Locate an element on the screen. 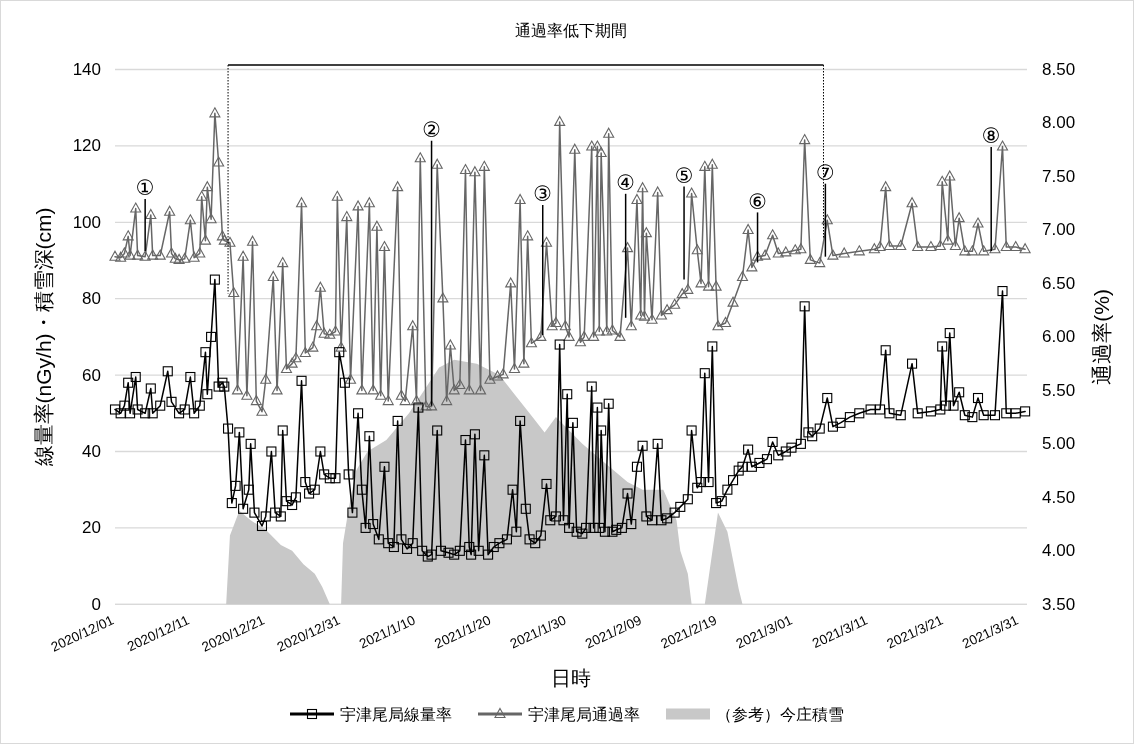  y2-tick-label: 8.50 is located at coordinates (1059, 69).